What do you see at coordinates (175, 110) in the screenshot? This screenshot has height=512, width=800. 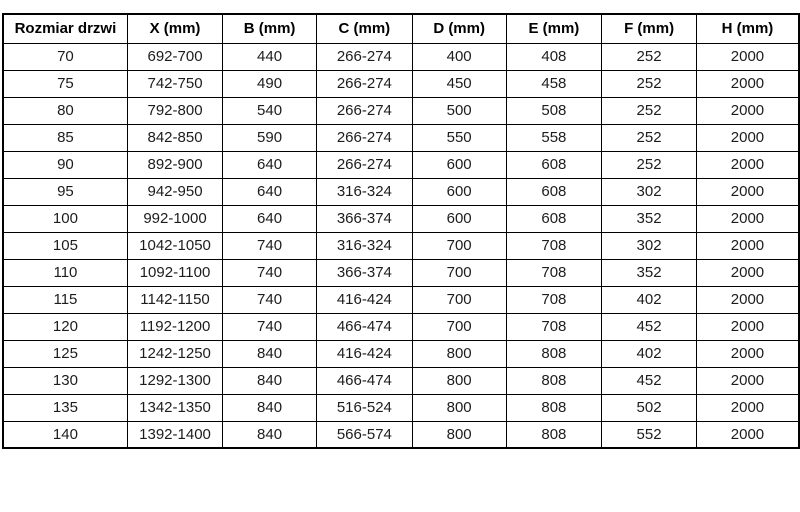 I see `table-cell: 792-800` at bounding box center [175, 110].